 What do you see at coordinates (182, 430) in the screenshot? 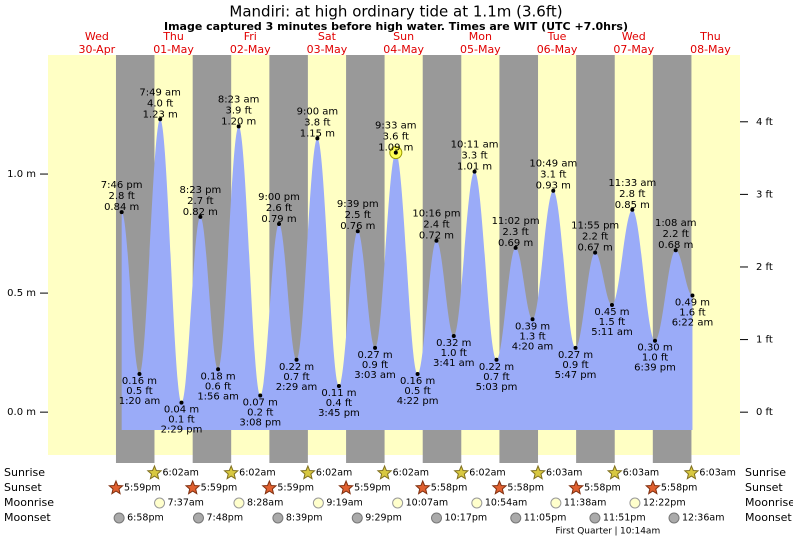
I see `extreme-label: 2:29 pm` at bounding box center [182, 430].